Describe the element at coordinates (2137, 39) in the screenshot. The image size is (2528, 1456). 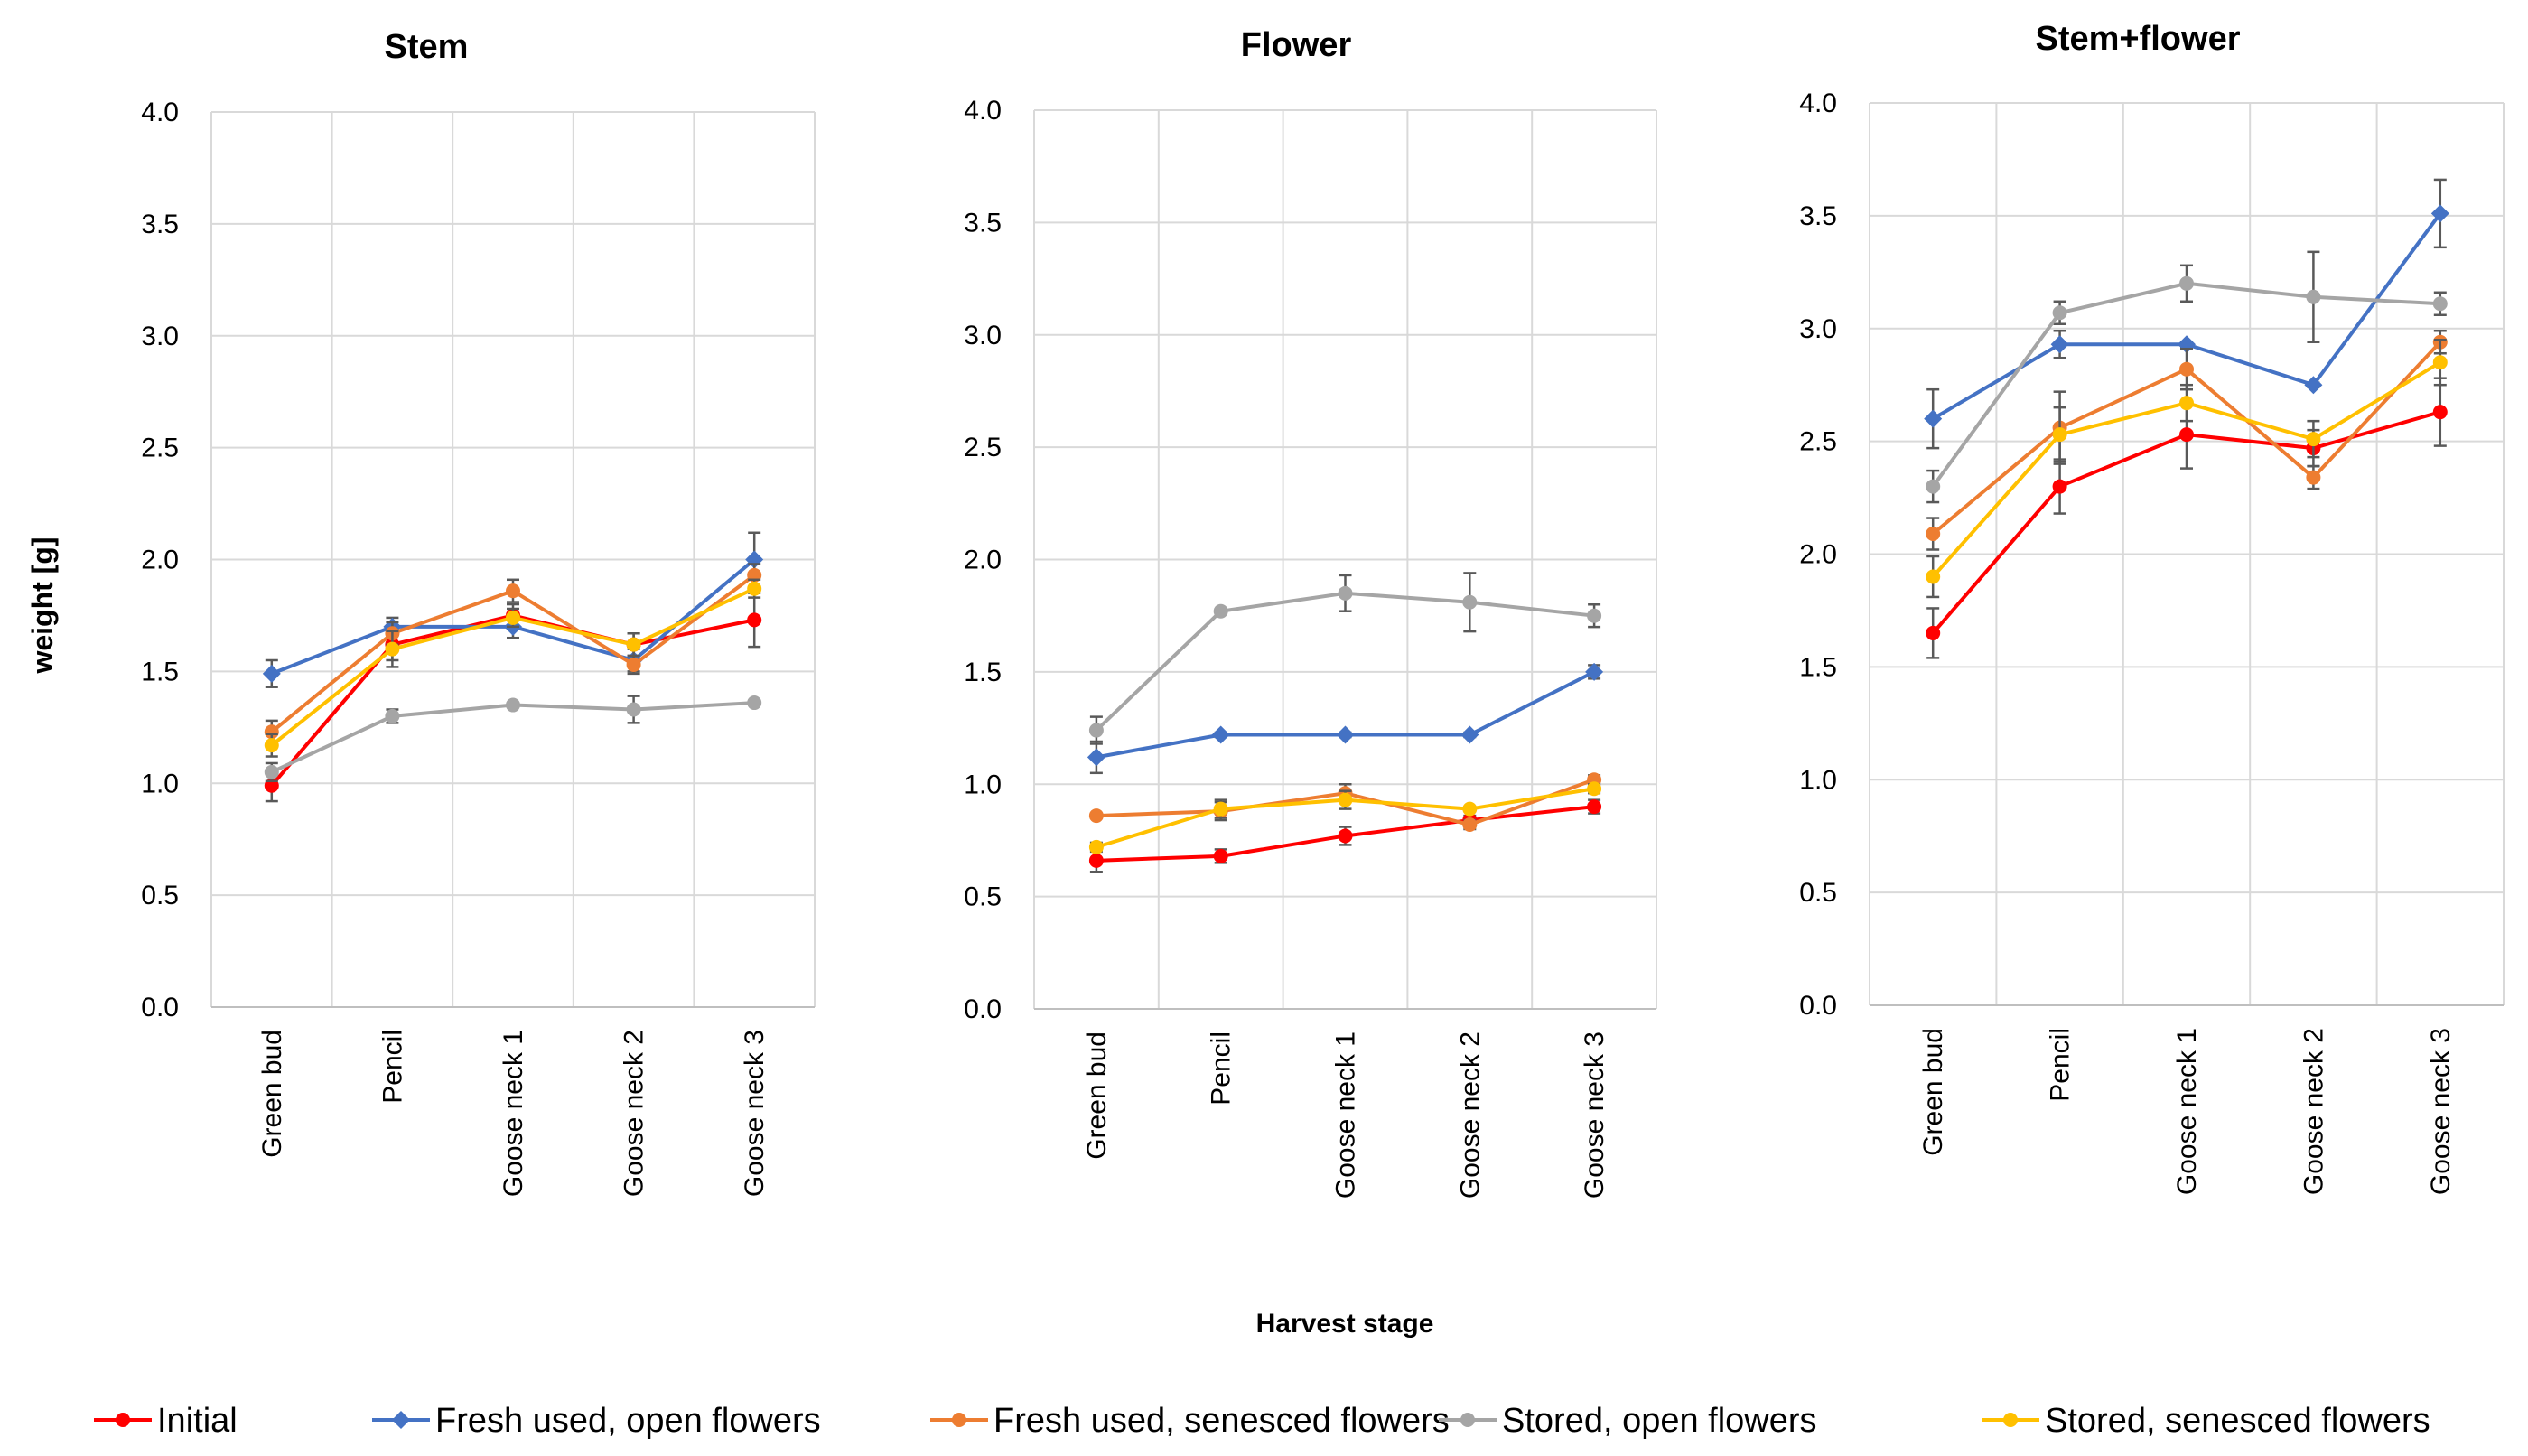
I see `panel-title: Stem+flower` at that location.